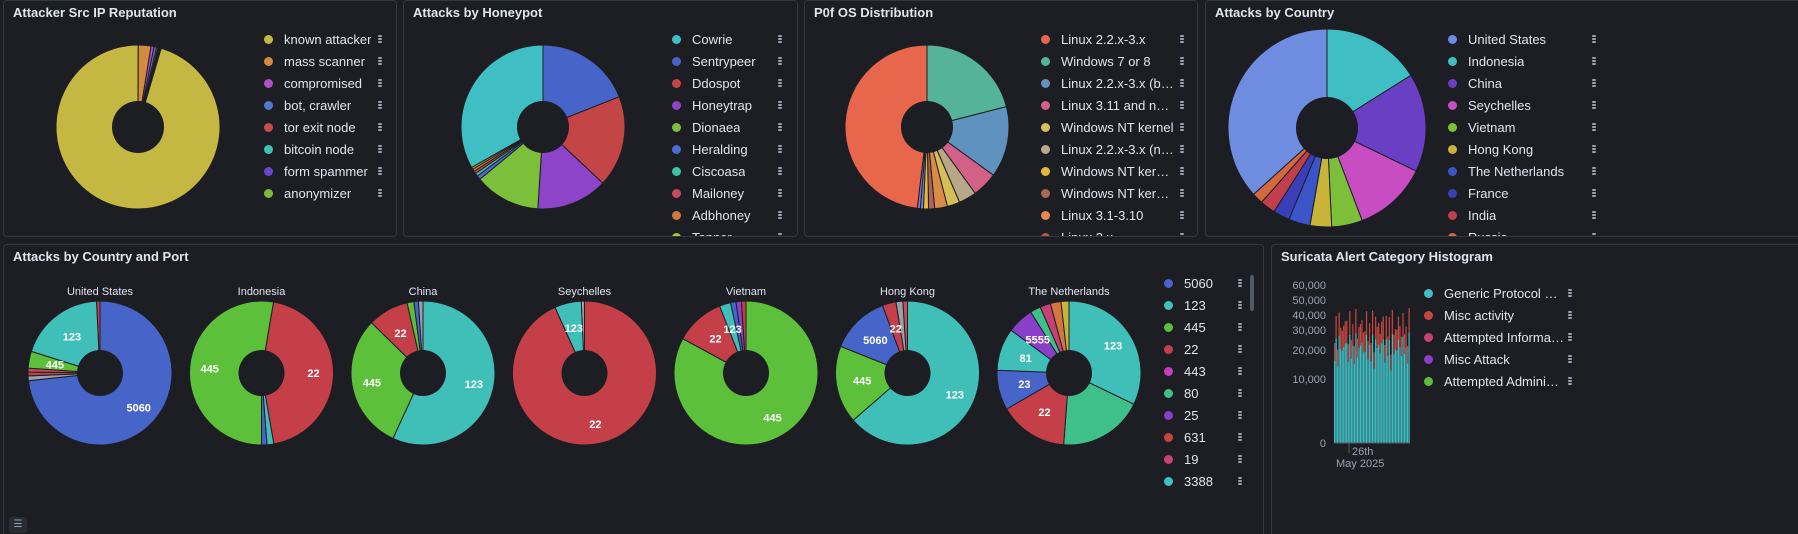 The width and height of the screenshot is (1798, 534). I want to click on country-donut, so click(1326, 128).